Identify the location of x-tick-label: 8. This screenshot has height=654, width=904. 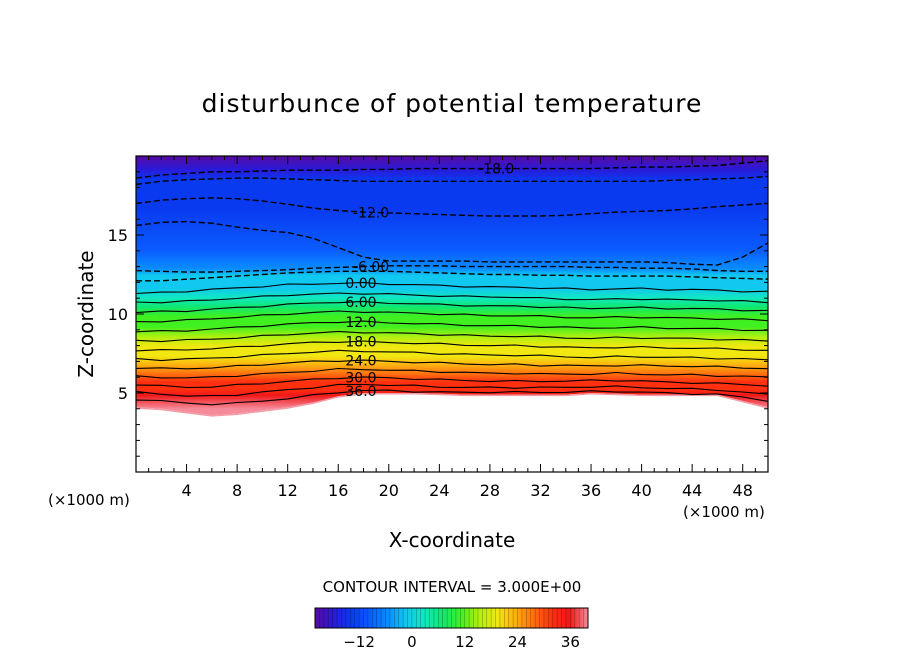
(237, 490).